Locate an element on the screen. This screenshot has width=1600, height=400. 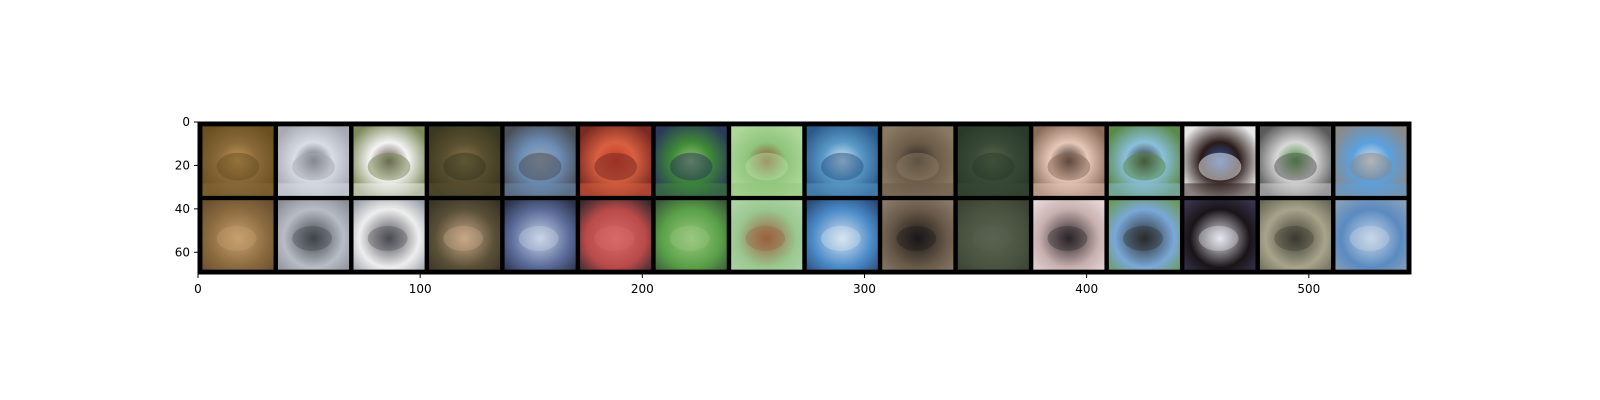
x-tick: 100 is located at coordinates (420, 285).